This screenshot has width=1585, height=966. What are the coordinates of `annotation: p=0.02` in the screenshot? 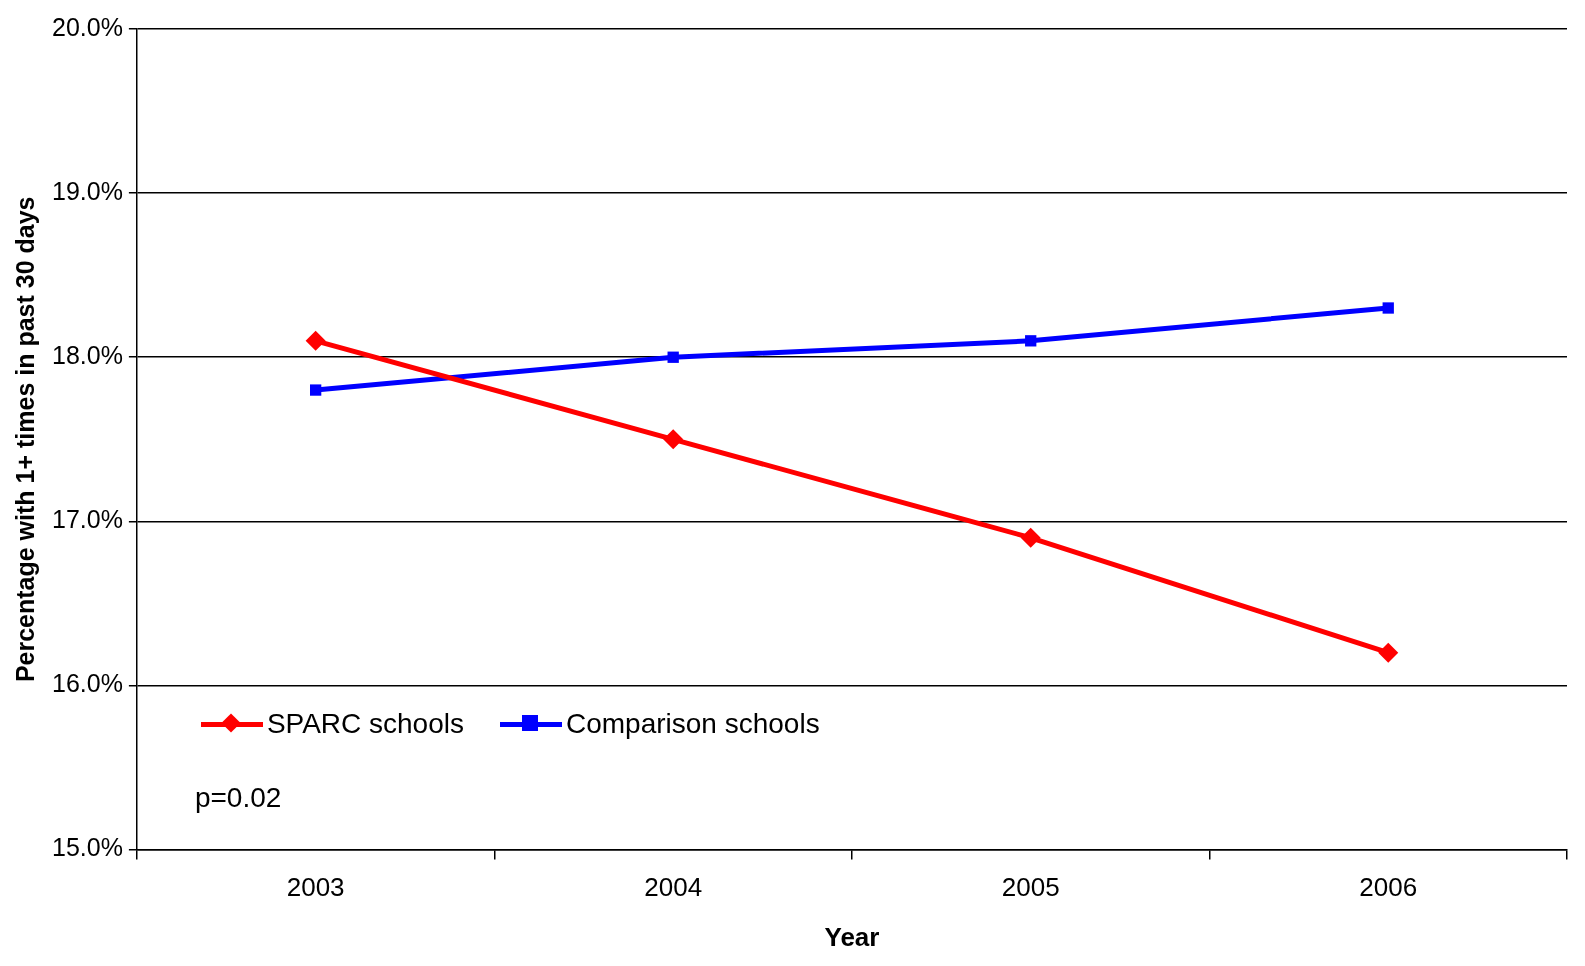 It's located at (238, 798).